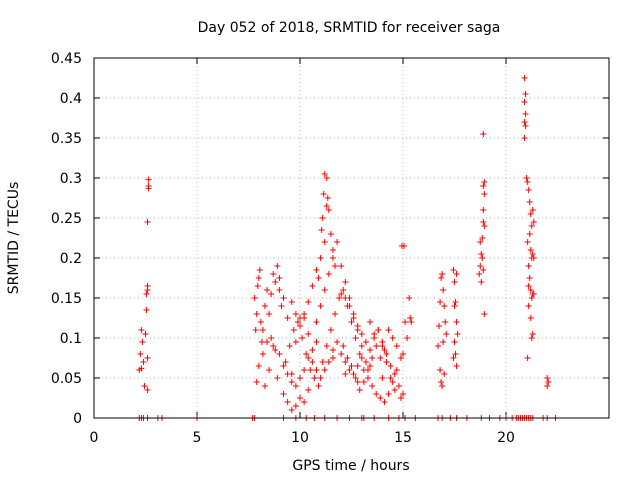 The image size is (640, 480). I want to click on x-tick-label: 10, so click(300, 438).